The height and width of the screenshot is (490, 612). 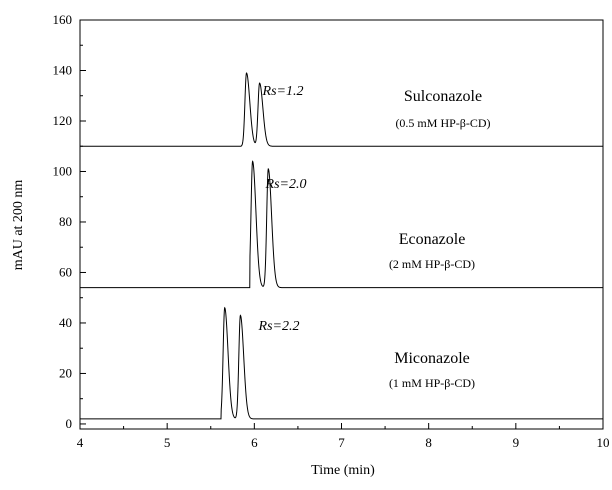 I want to click on annotation-name-miconazole: Miconazole, so click(x=432, y=358).